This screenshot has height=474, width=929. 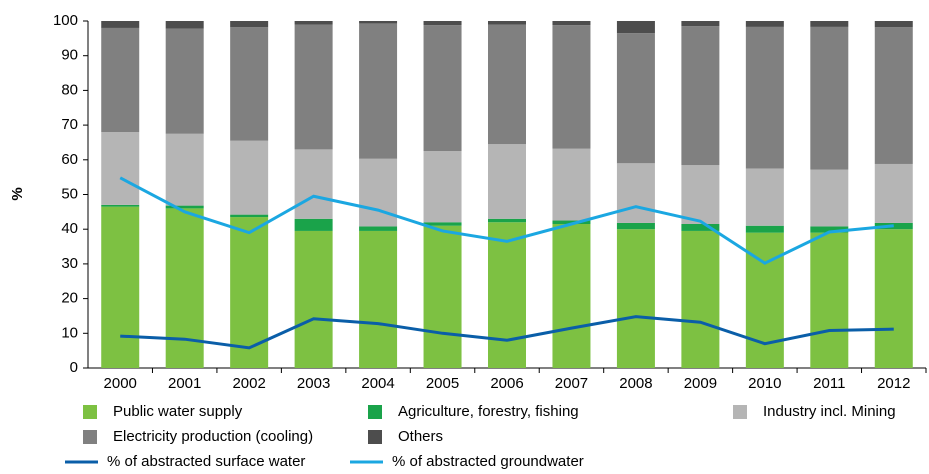 What do you see at coordinates (700, 383) in the screenshot?
I see `x-tick-label: 2009` at bounding box center [700, 383].